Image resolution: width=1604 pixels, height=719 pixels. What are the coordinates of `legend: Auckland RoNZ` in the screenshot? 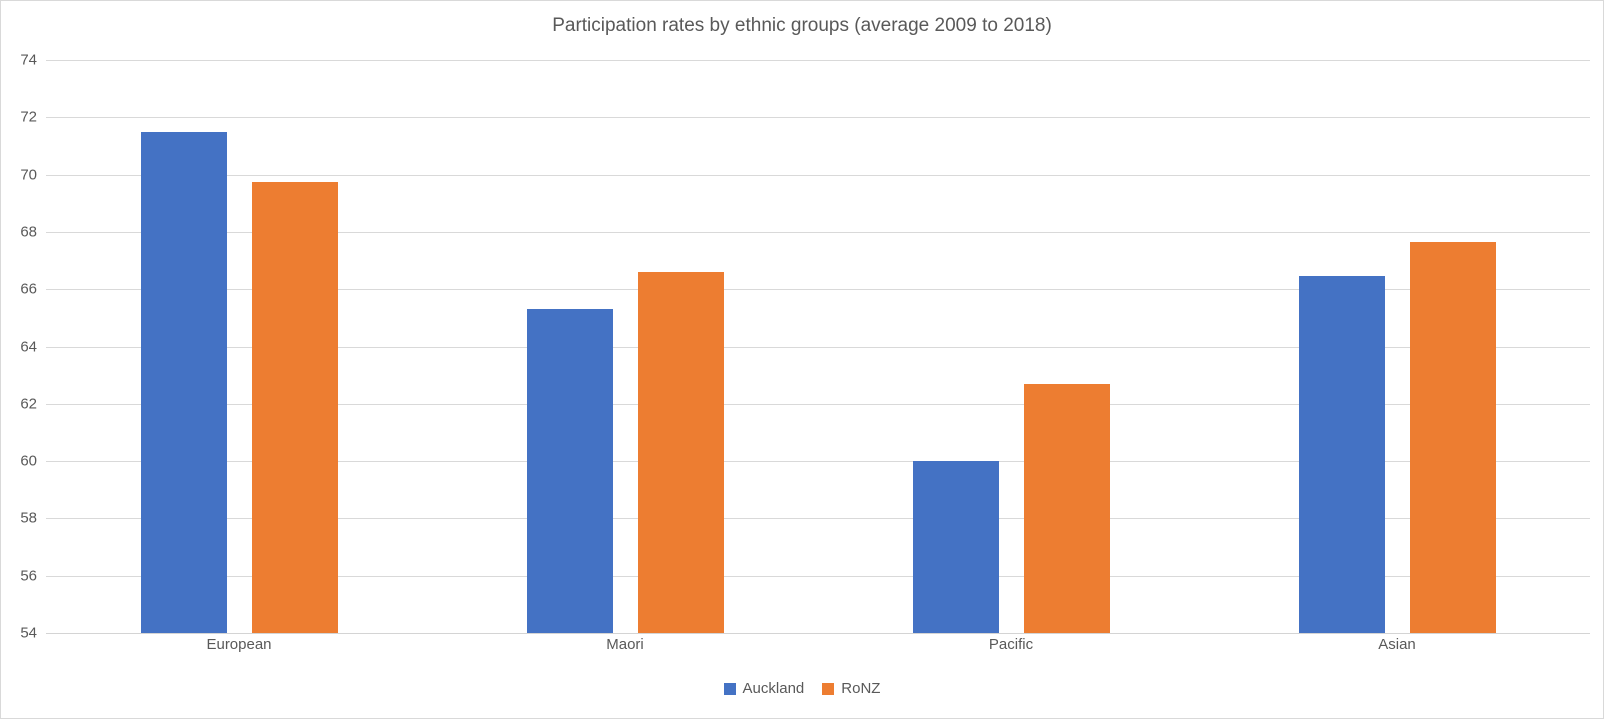 It's located at (802, 688).